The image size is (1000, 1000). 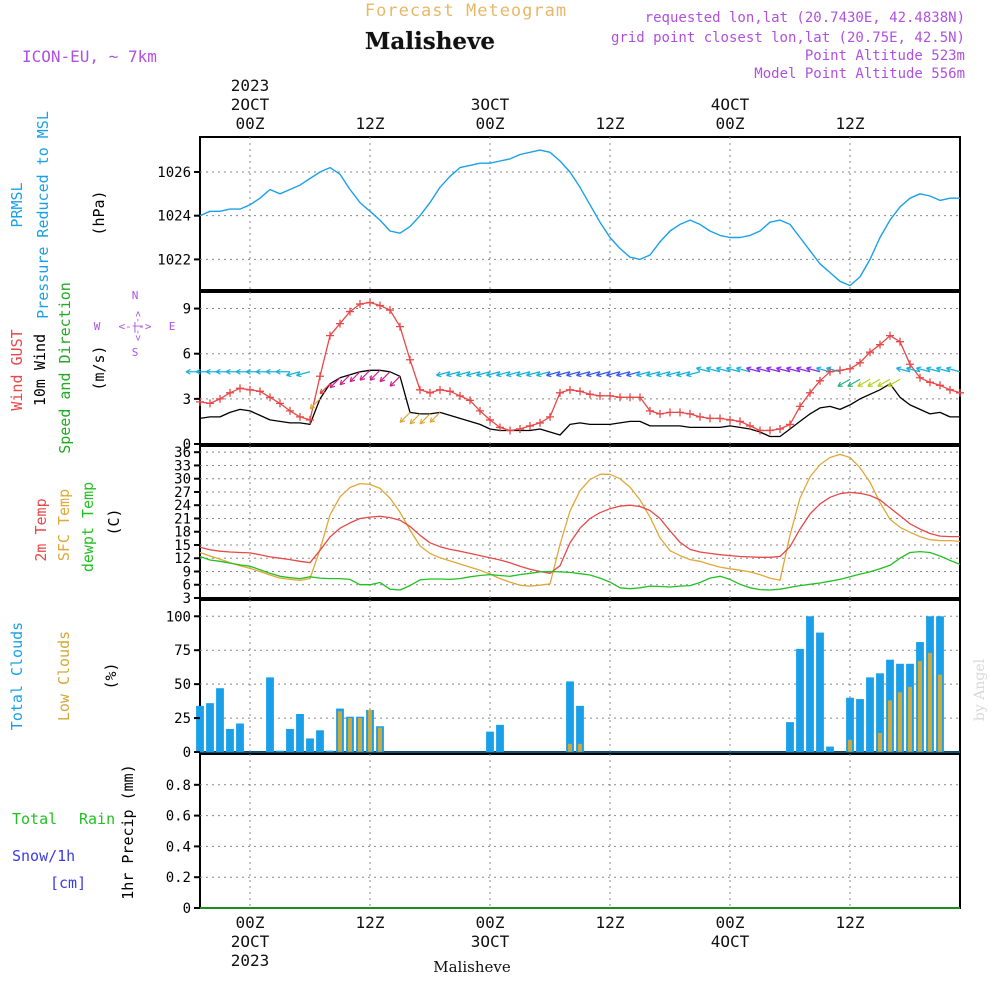 What do you see at coordinates (178, 847) in the screenshot?
I see `ytick-label-precip: 0.4` at bounding box center [178, 847].